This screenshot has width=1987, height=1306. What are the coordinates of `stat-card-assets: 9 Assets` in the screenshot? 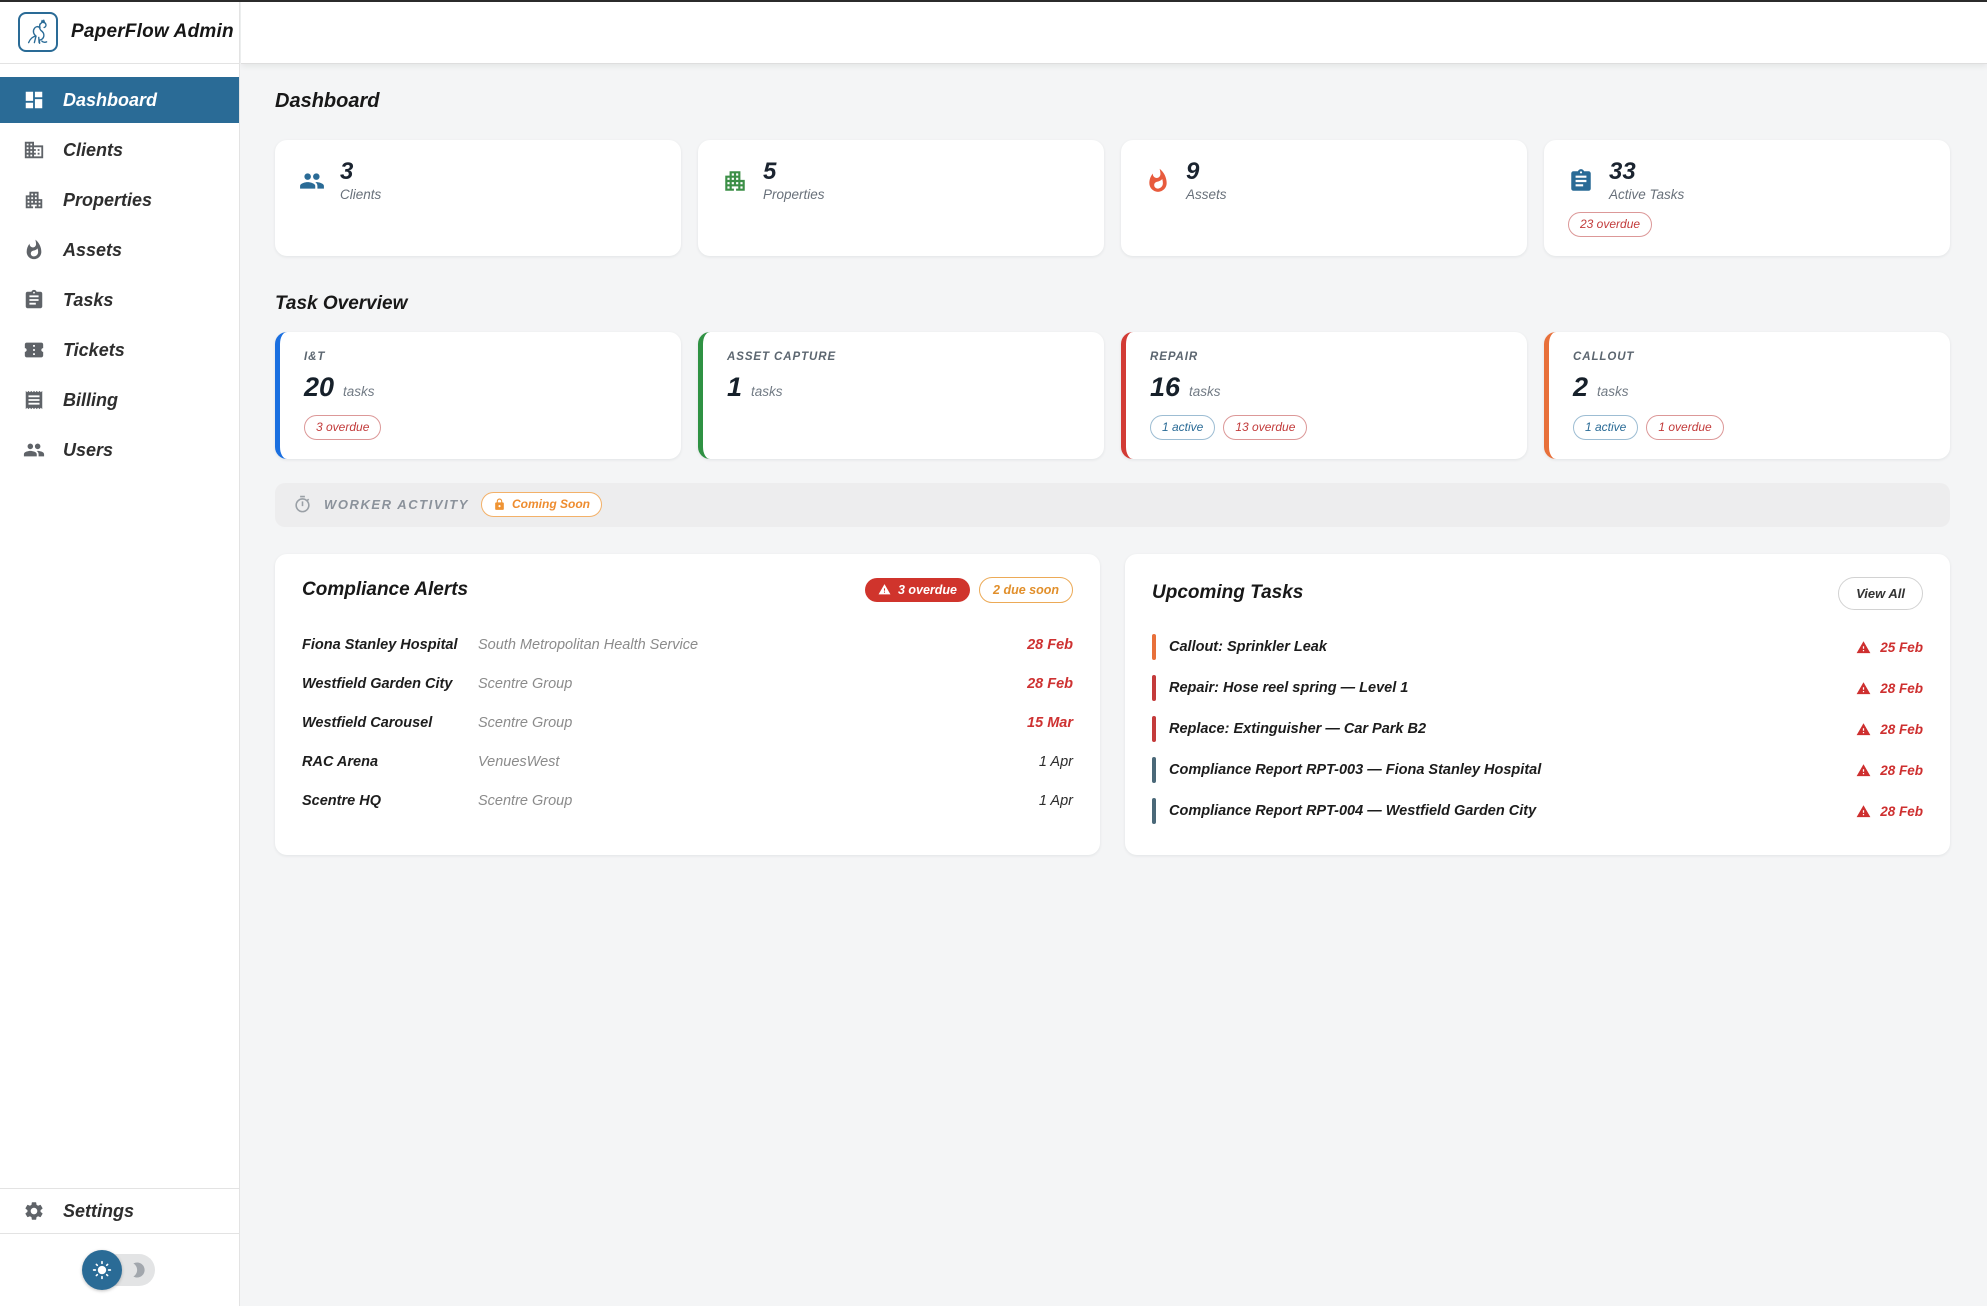 It's located at (1324, 198).